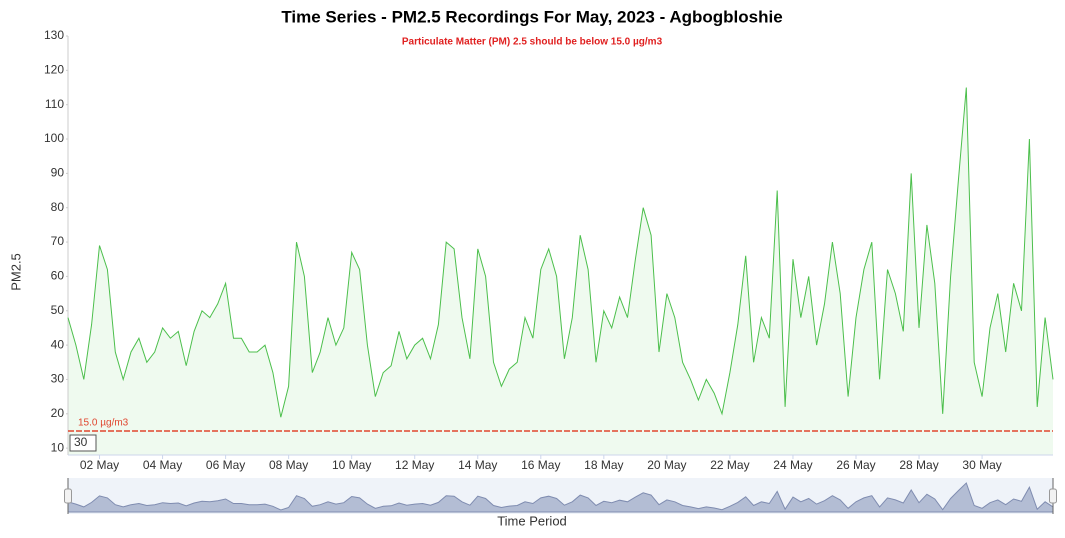 The height and width of the screenshot is (538, 1065). I want to click on x-tick-label: 12 May, so click(414, 465).